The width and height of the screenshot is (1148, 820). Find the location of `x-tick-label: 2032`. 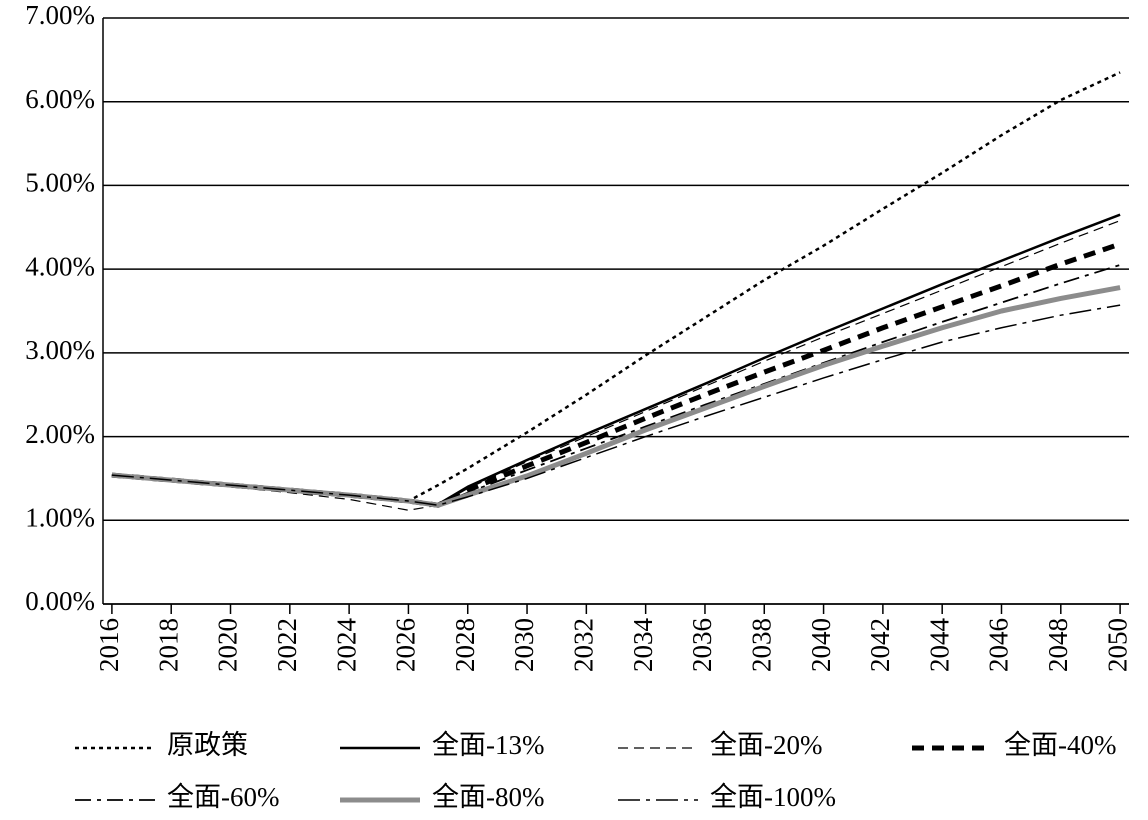

x-tick-label: 2032 is located at coordinates (584, 645).